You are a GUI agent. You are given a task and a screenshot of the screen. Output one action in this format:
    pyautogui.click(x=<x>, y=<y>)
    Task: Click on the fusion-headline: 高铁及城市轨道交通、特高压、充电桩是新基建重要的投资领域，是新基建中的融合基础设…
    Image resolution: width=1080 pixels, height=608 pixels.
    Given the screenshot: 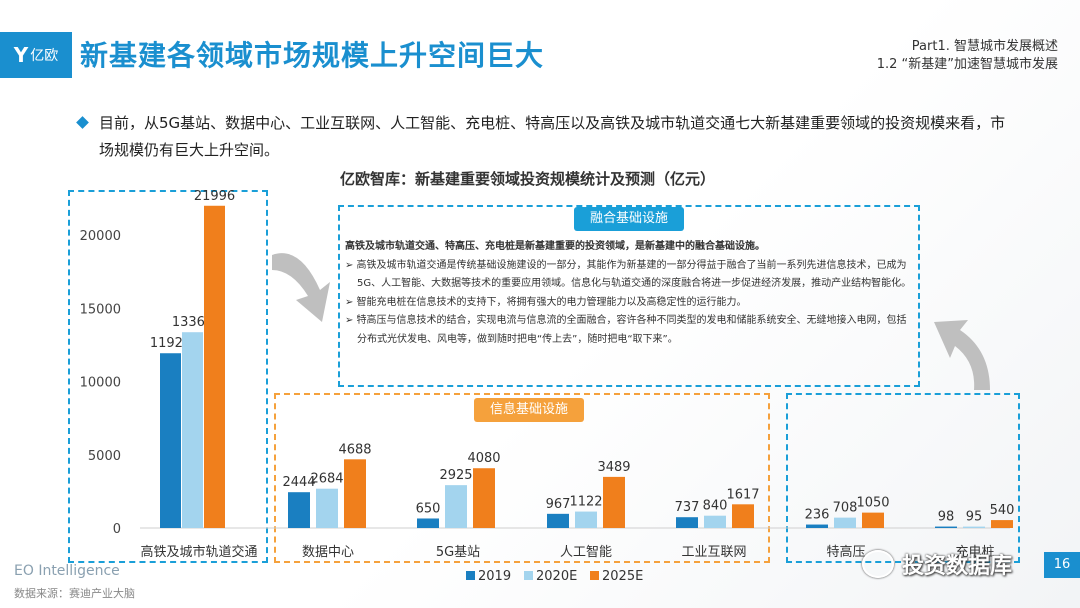 What is the action you would take?
    pyautogui.click(x=555, y=246)
    